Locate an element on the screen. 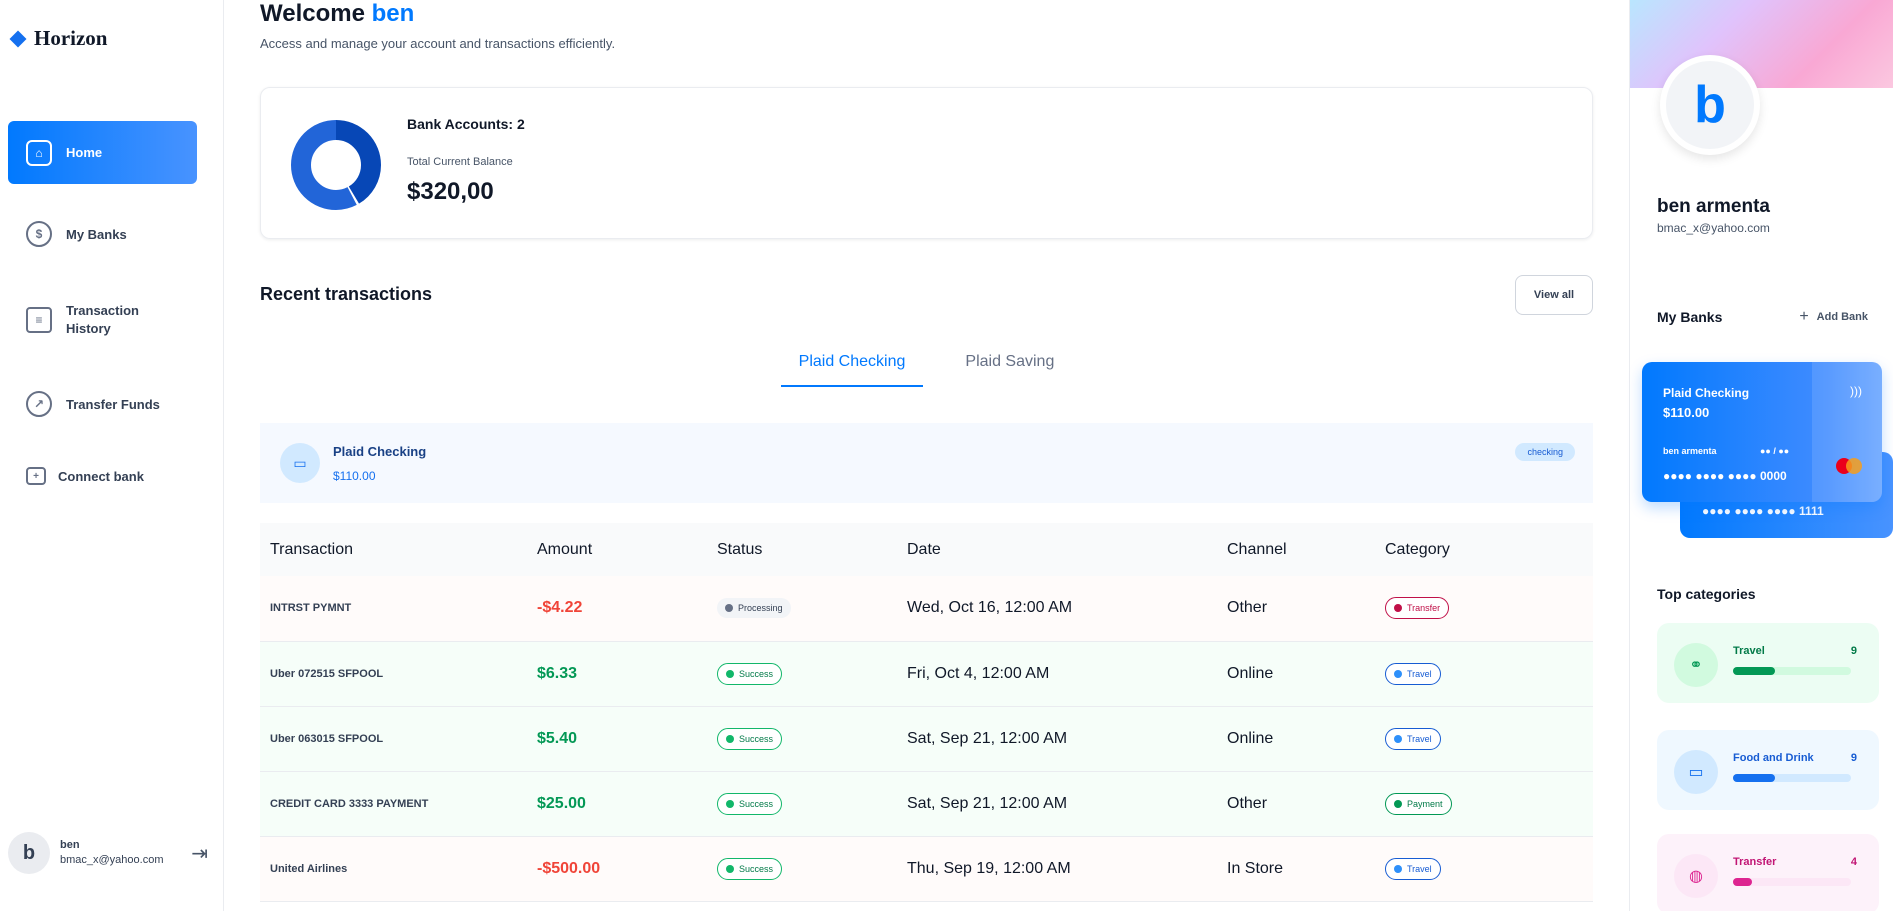 The image size is (1893, 911). card-expiry: ●● / ●● is located at coordinates (1775, 451).